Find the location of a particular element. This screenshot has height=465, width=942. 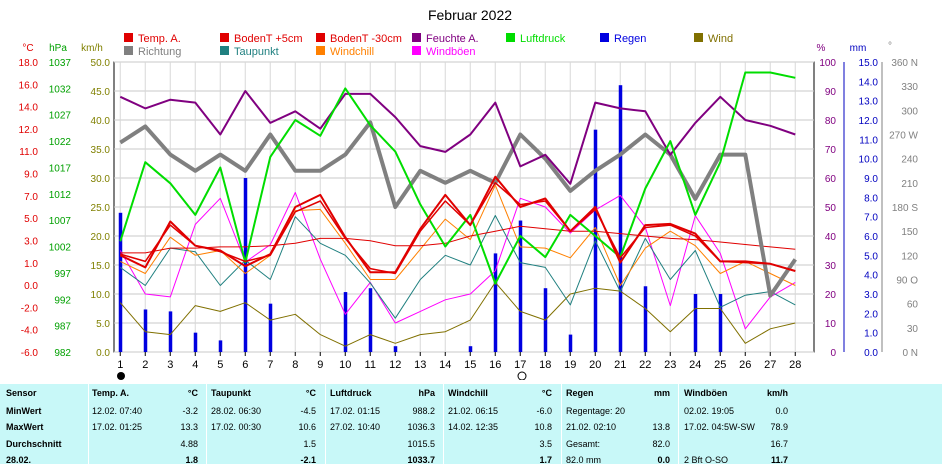

wind-tick-label: 30.0 is located at coordinates (101, 179).